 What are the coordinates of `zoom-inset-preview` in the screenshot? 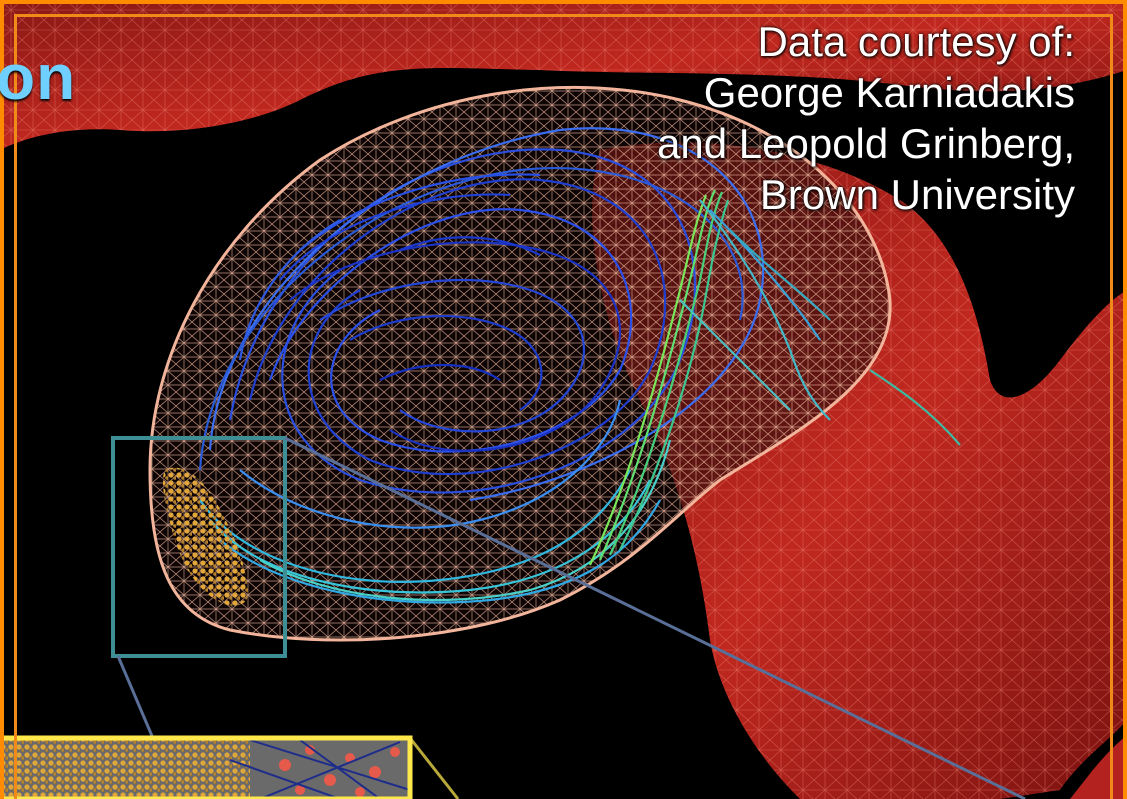 It's located at (206, 767).